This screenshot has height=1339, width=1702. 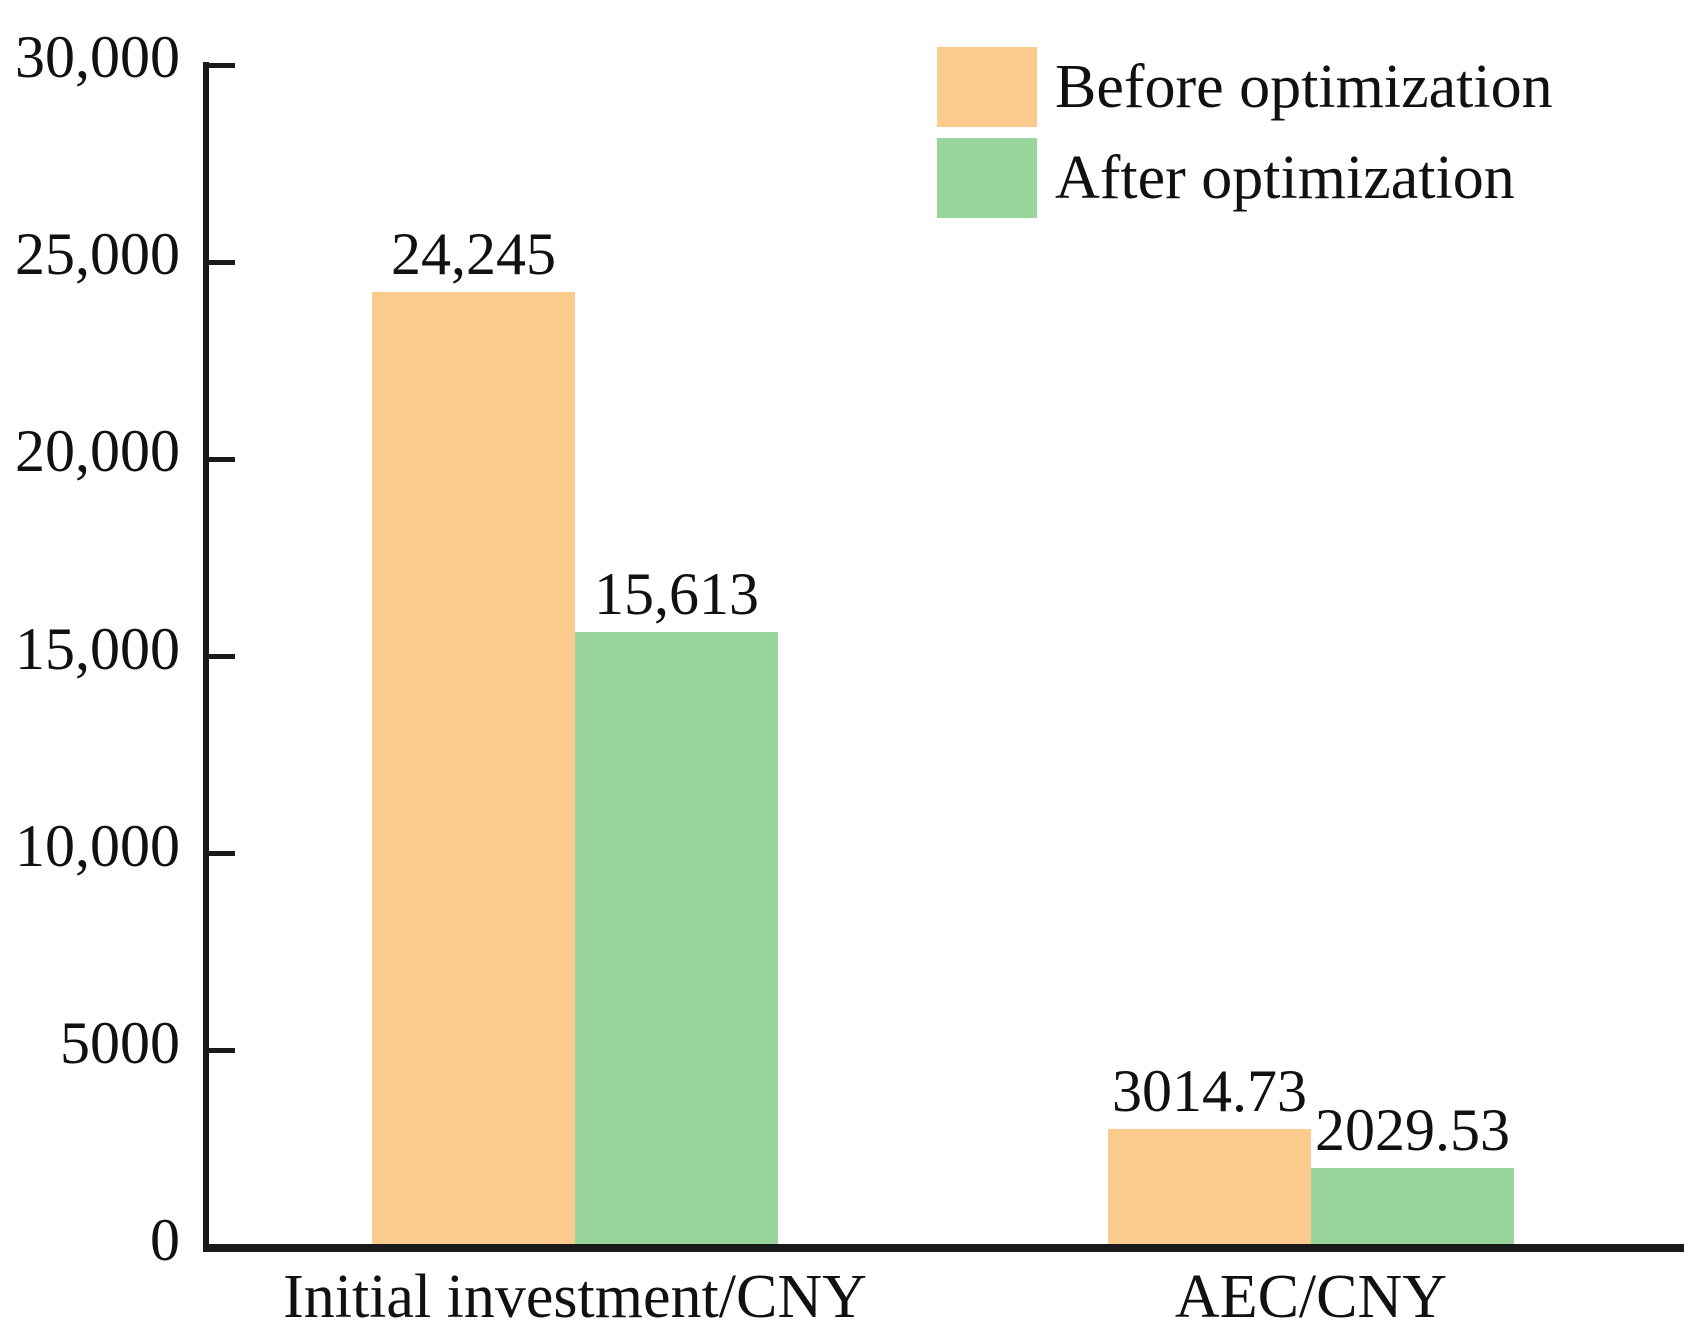 I want to click on x-axis-line, so click(x=943, y=1248).